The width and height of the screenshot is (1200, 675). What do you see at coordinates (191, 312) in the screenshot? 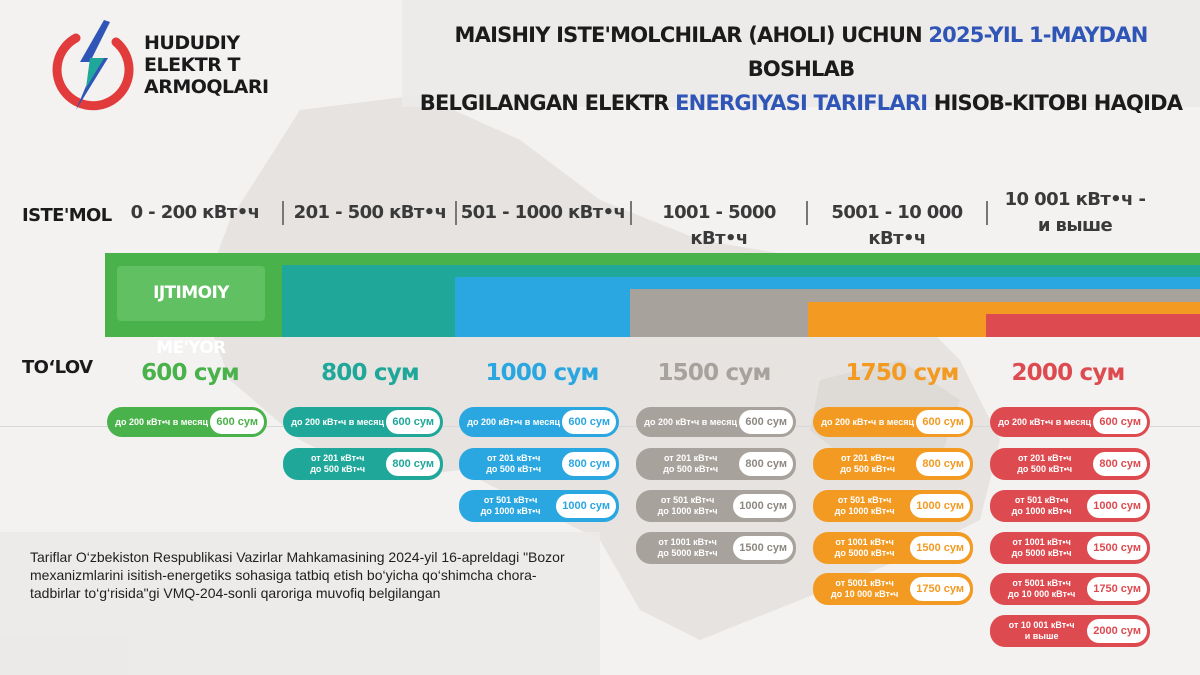
I see `social-norm-label: IJTIMOIY ME'YOR` at bounding box center [191, 312].